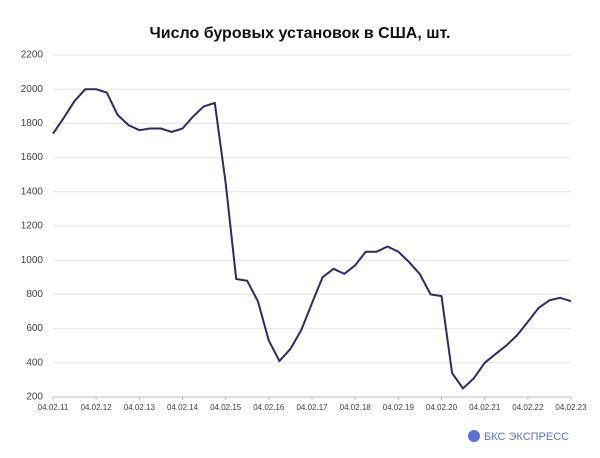  I want to click on x-tick-label: 04.02.11, so click(53, 407).